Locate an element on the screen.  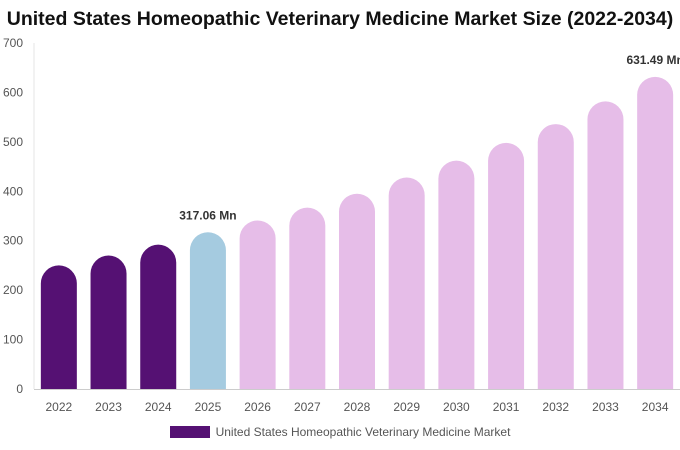
x-tick-label: 2030 is located at coordinates (456, 407).